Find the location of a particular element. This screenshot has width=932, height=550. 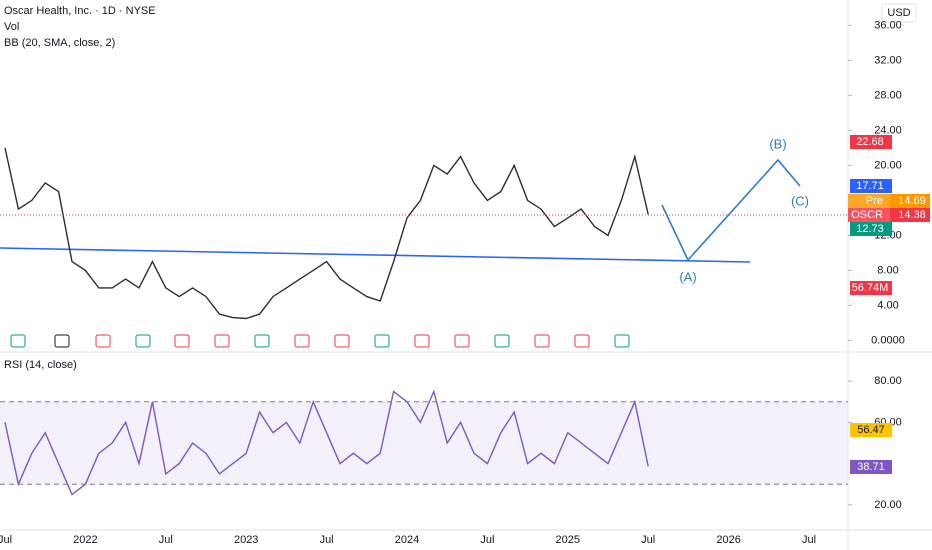

y-tick-label: 80.00 is located at coordinates (888, 381).